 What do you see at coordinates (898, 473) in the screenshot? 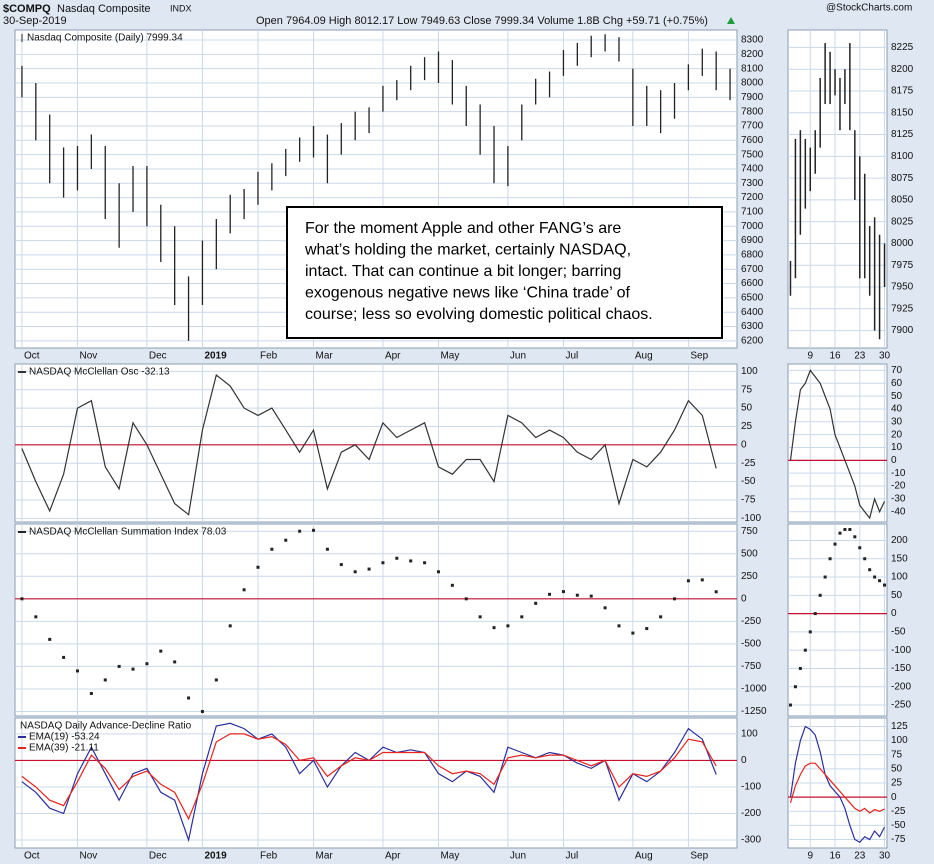
I see `y-tick-label: -10` at bounding box center [898, 473].